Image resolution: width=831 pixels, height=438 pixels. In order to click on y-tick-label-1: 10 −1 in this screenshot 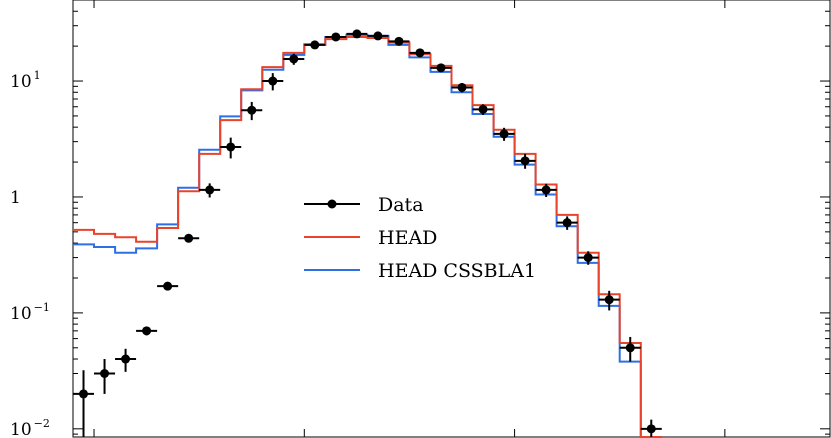, I will do `click(30, 312)`.